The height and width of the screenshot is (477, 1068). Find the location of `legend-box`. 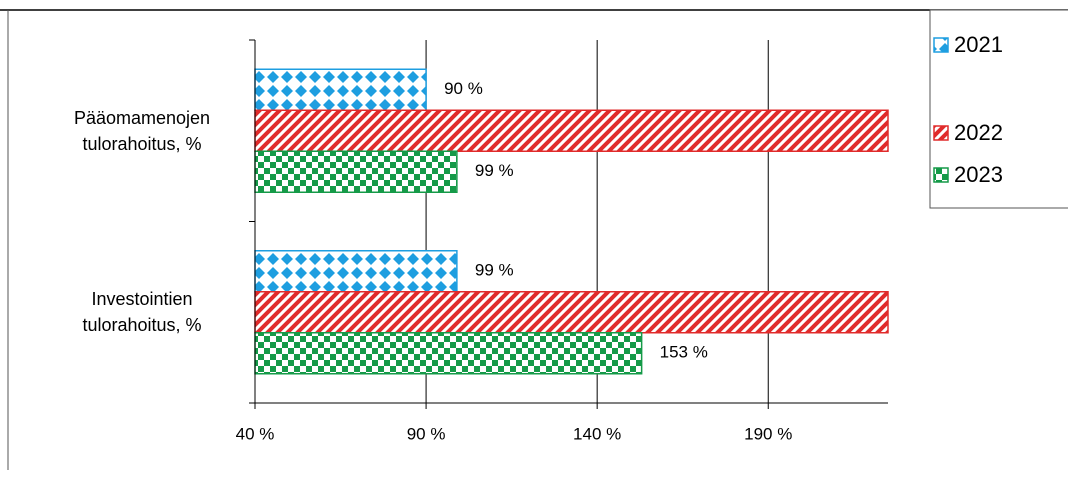

legend-box is located at coordinates (998, 109).